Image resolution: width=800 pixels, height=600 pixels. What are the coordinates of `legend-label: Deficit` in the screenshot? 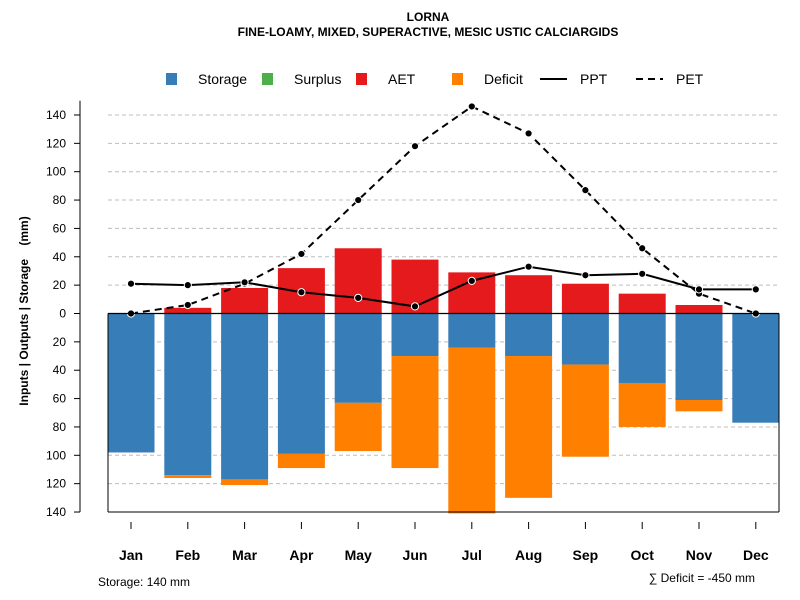 It's located at (503, 79).